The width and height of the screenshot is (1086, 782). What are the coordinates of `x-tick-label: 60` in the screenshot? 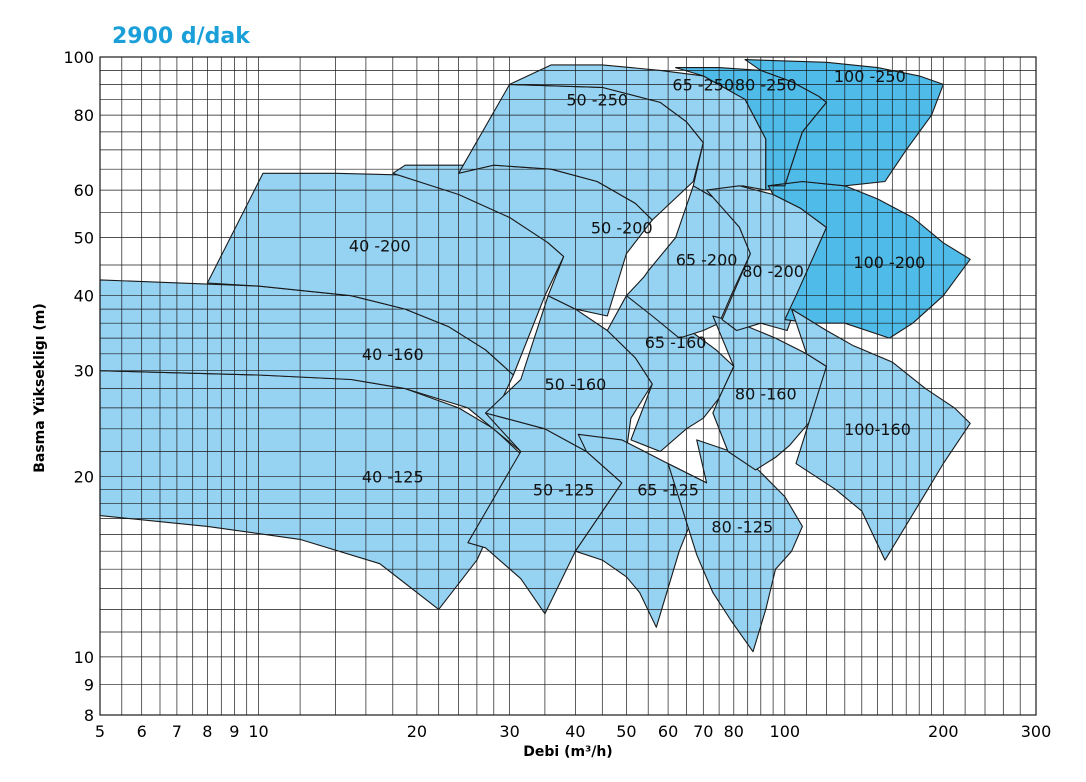 It's located at (668, 731).